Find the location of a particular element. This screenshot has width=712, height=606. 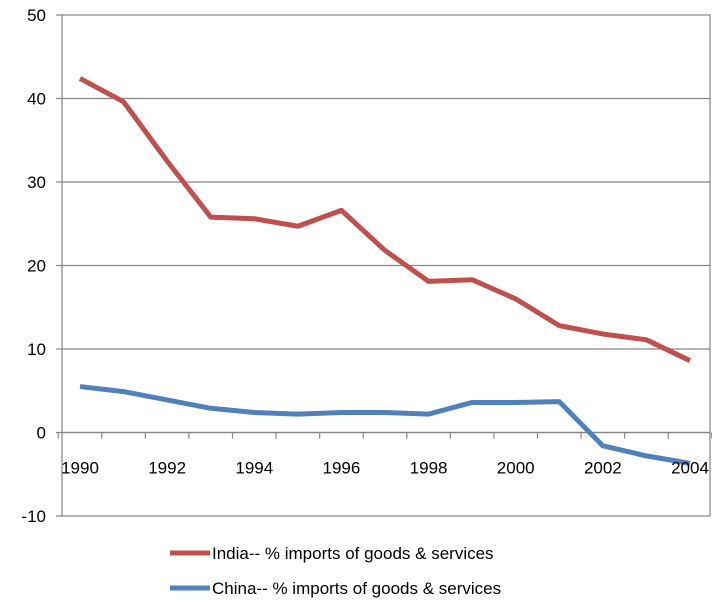

x-tick-label: 1992 is located at coordinates (167, 468).